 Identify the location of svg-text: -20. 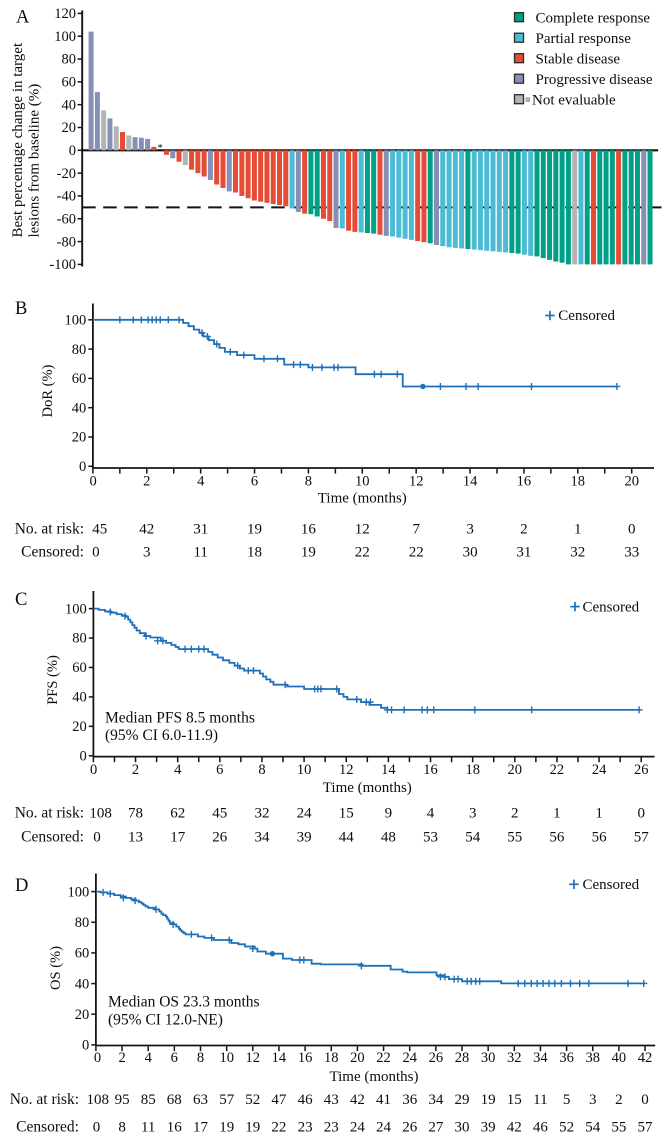
(66, 174).